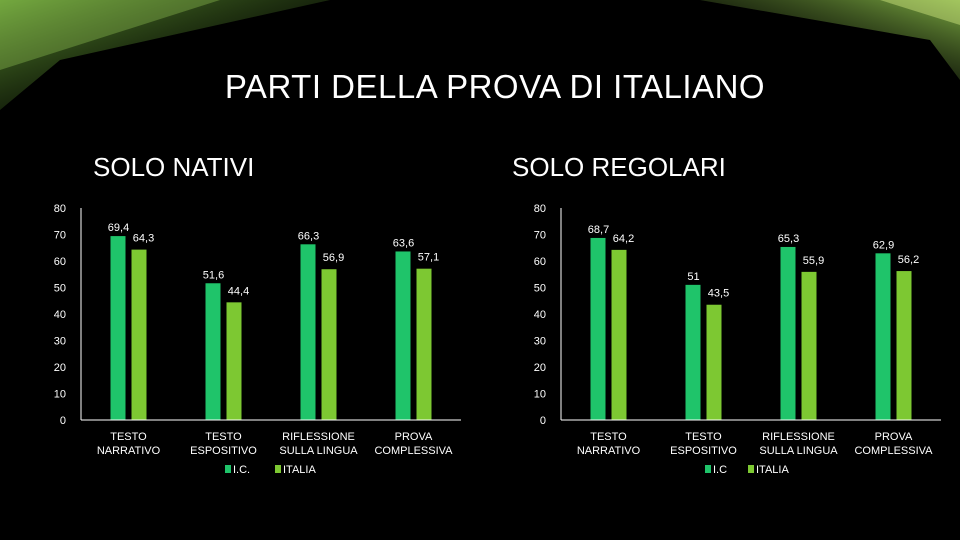  What do you see at coordinates (333, 258) in the screenshot?
I see `data-label: 56,9` at bounding box center [333, 258].